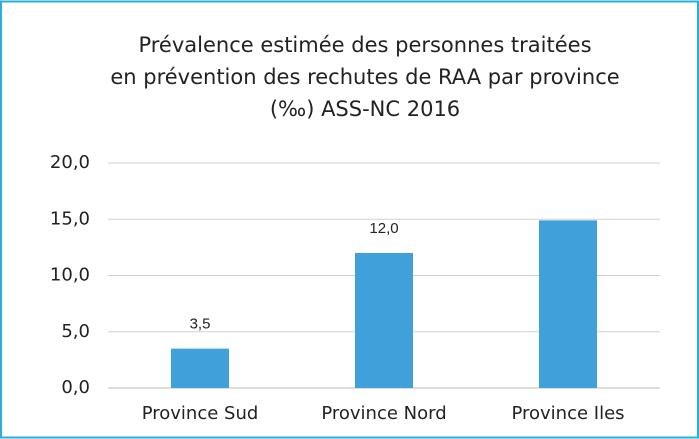 This screenshot has height=439, width=699. I want to click on chart-title: (‰) ASS-NC 2016, so click(365, 109).